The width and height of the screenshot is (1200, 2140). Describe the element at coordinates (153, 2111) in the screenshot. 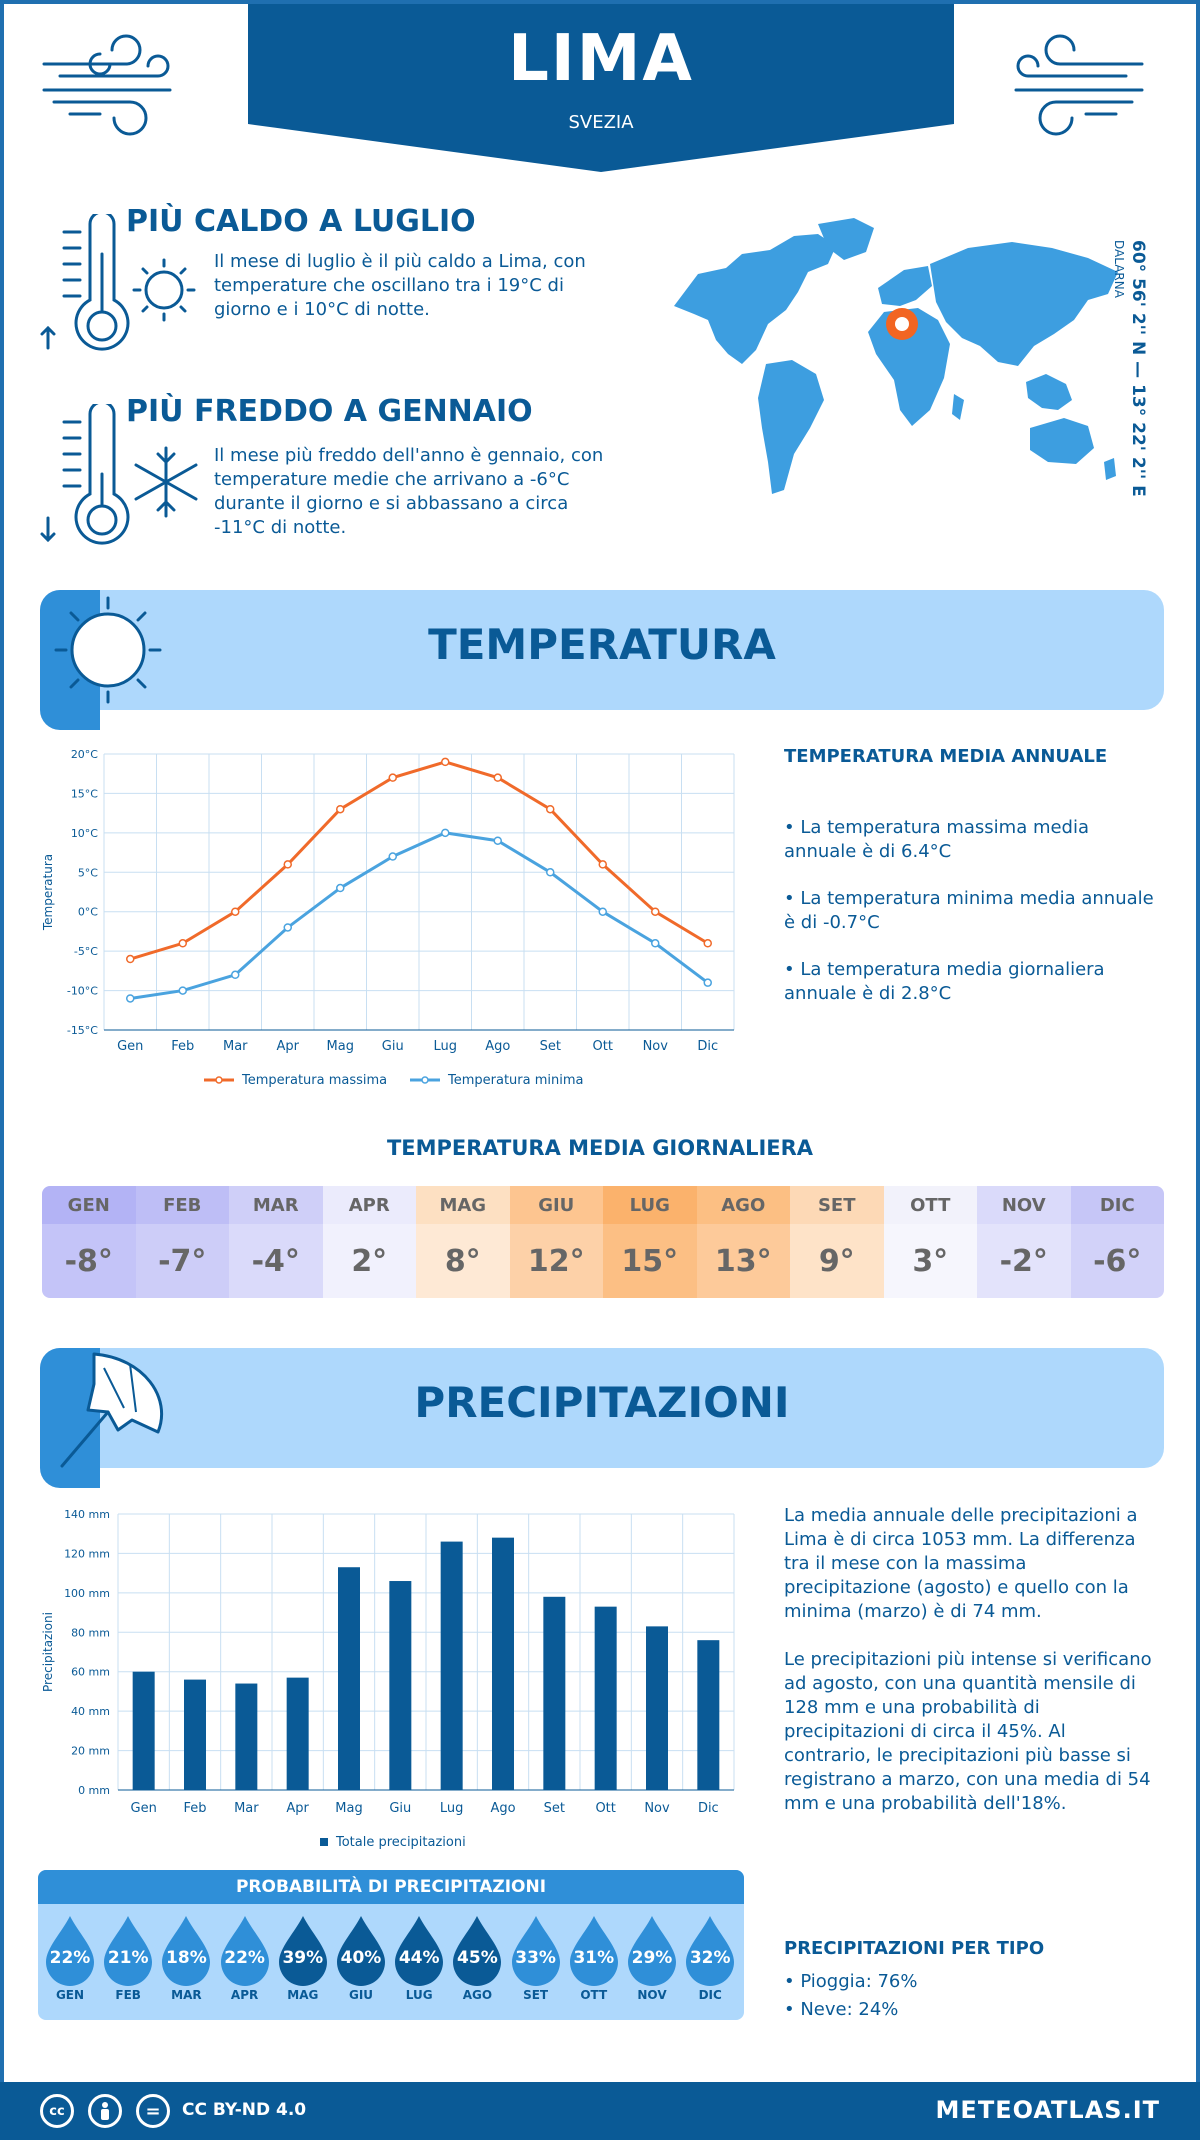

I see `no-derivatives-icon: =` at that location.